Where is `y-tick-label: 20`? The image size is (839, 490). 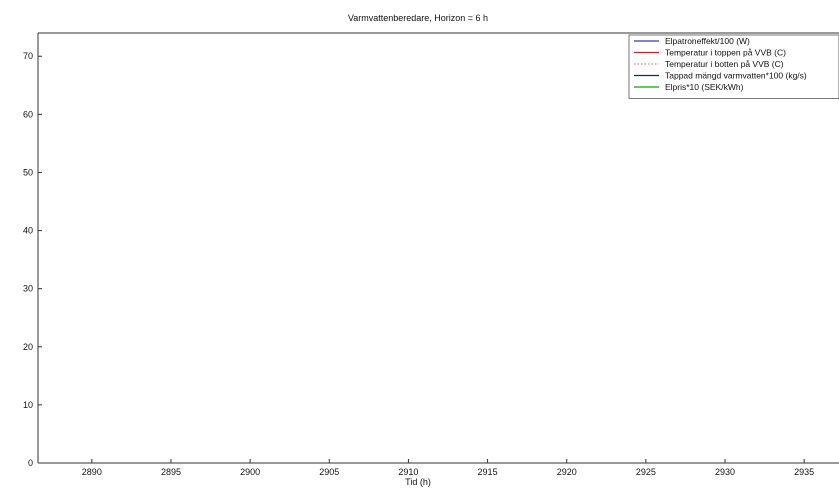
y-tick-label: 20 is located at coordinates (28, 347).